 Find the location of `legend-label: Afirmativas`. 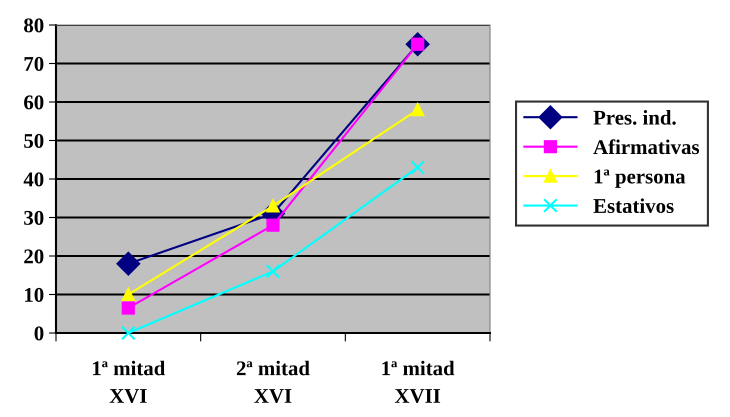

legend-label: Afirmativas is located at coordinates (646, 146).